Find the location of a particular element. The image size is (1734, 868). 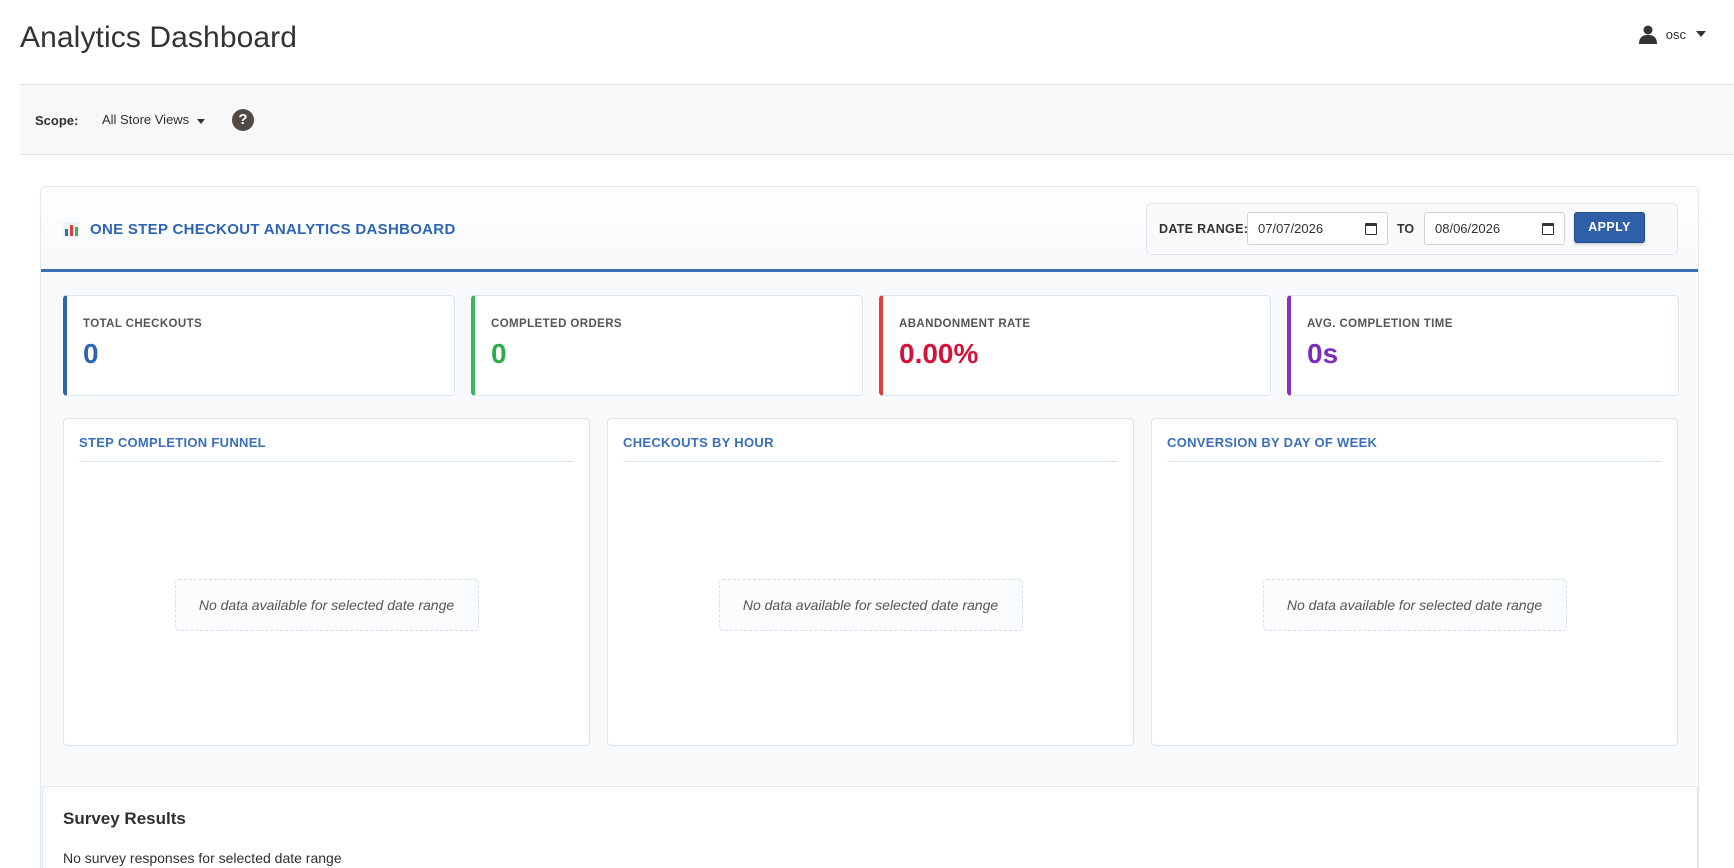

stat-card-total-checkouts: TOTAL CHECKOUTS 0 is located at coordinates (259, 345).